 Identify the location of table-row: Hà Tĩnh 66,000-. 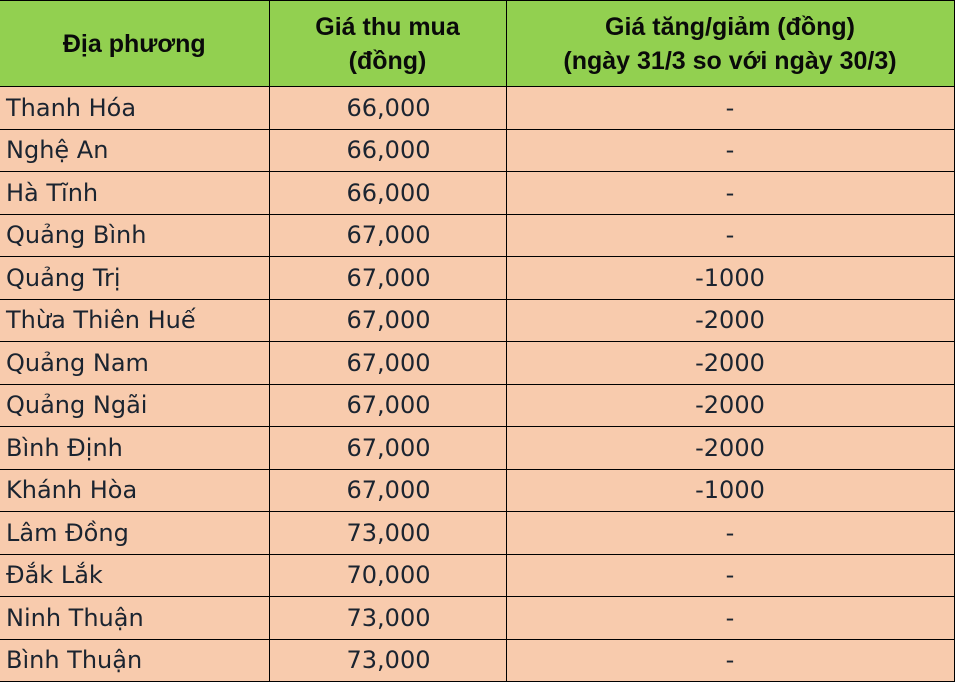
(477, 193).